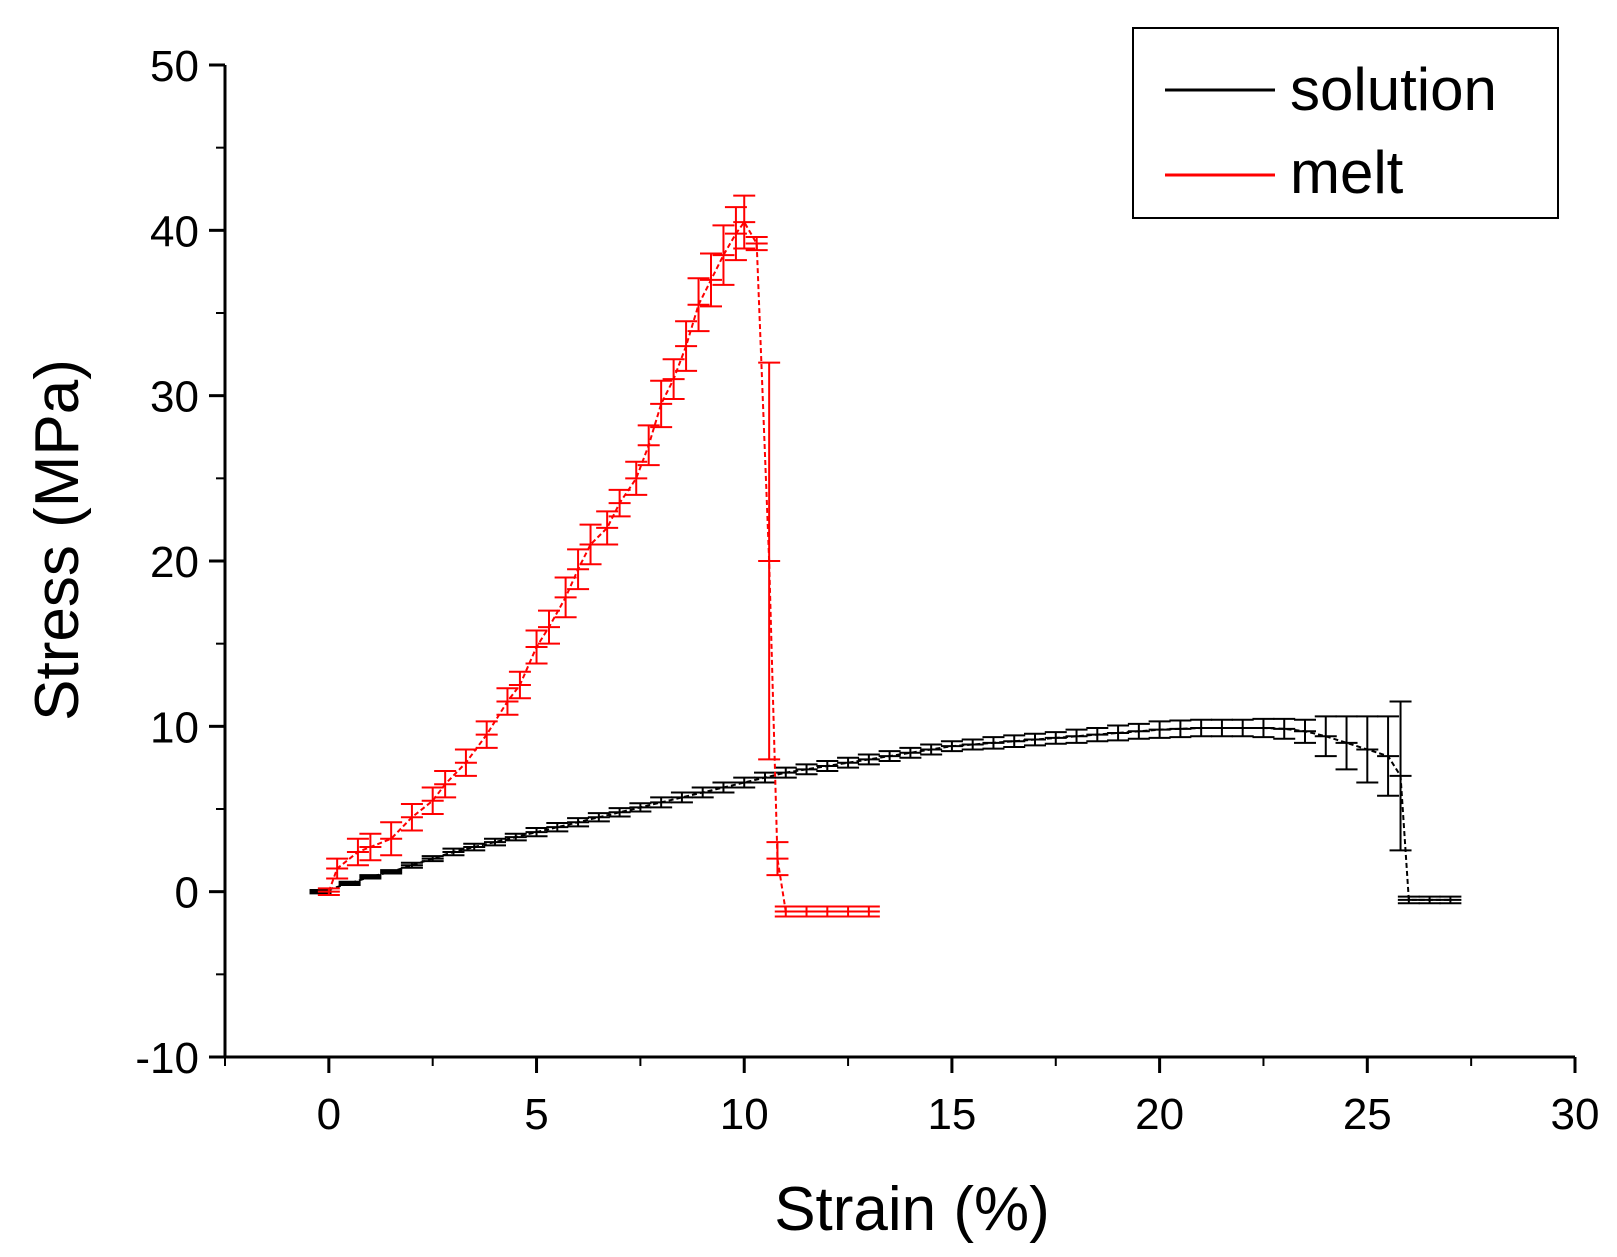  I want to click on y-tick-label: 10, so click(174, 727).